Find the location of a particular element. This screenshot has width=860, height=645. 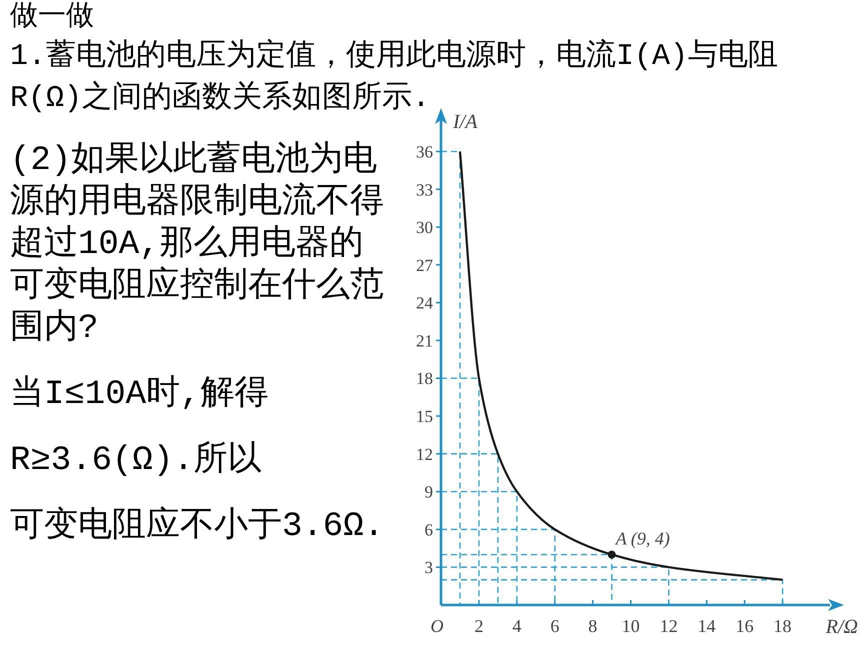

text: 可变电阻应不小于3.6Ω. is located at coordinates (197, 527).